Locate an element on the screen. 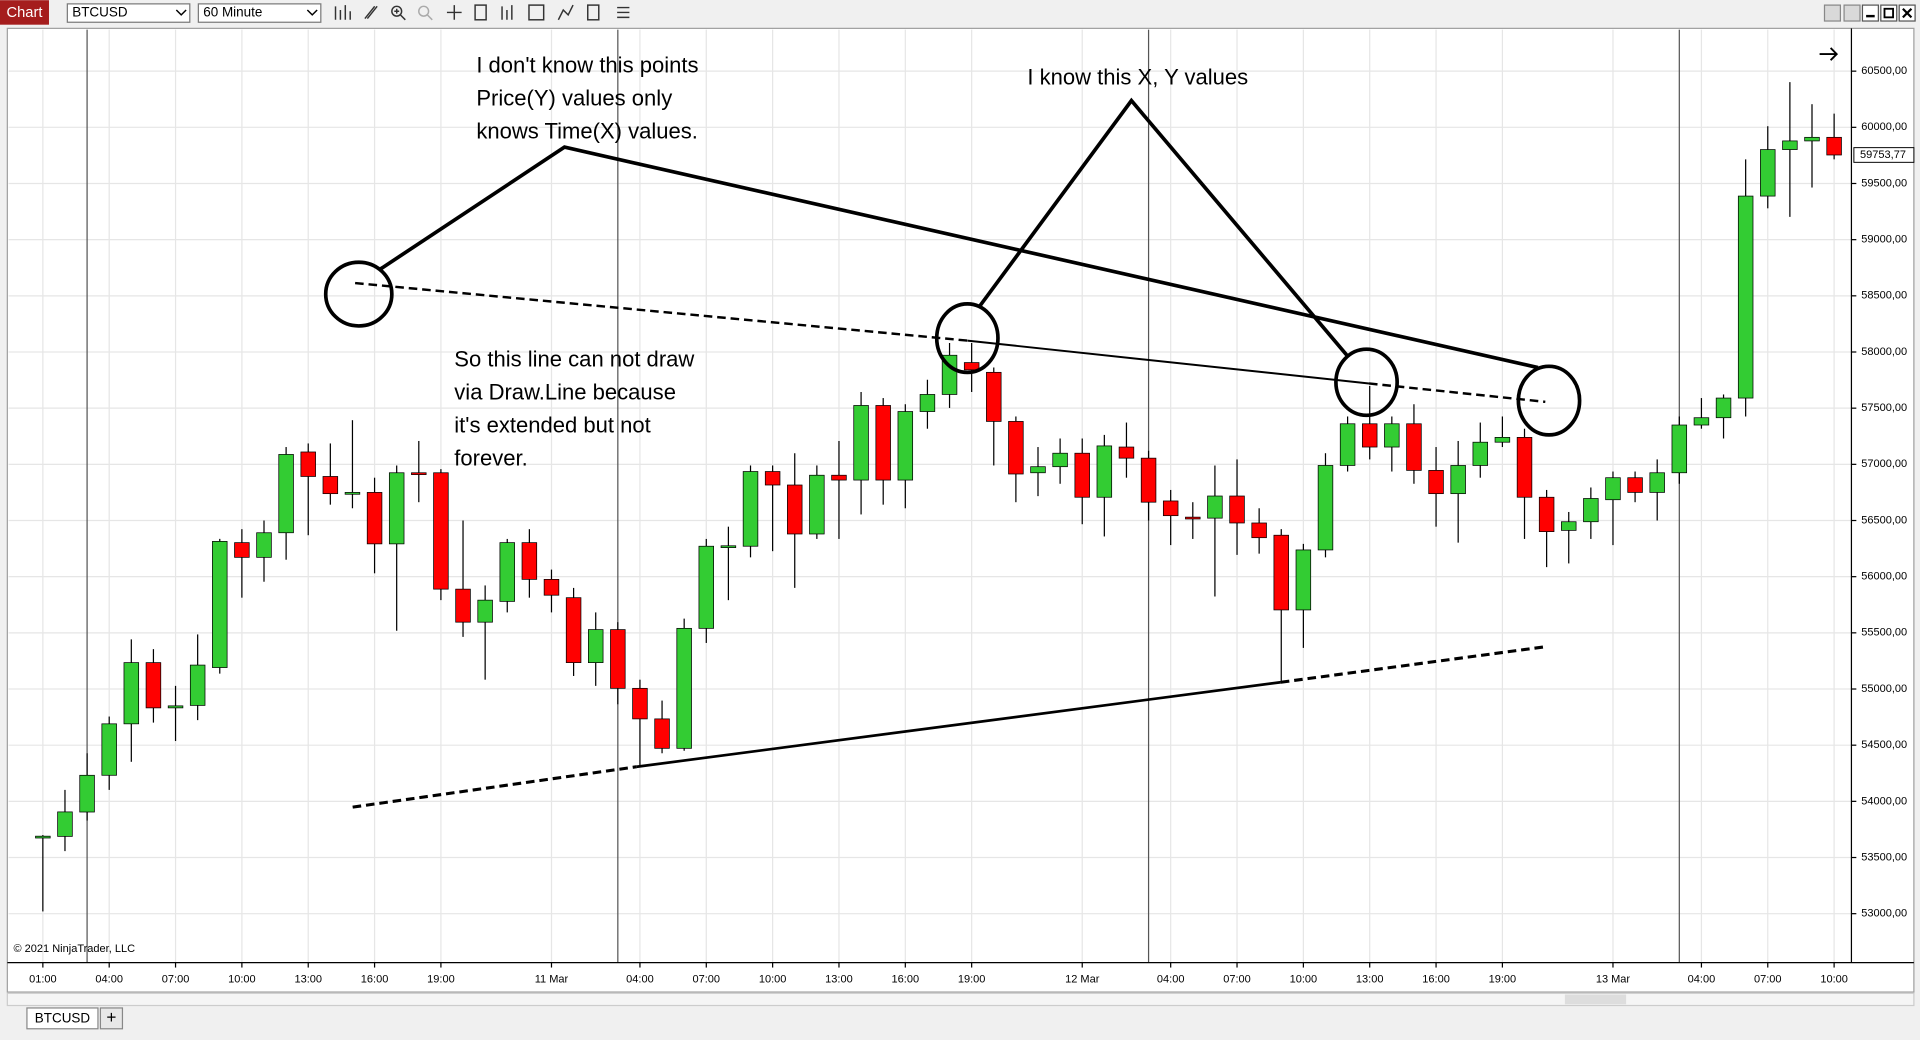 The image size is (1920, 1040). y-tick-label: 60000,00 is located at coordinates (1884, 127).